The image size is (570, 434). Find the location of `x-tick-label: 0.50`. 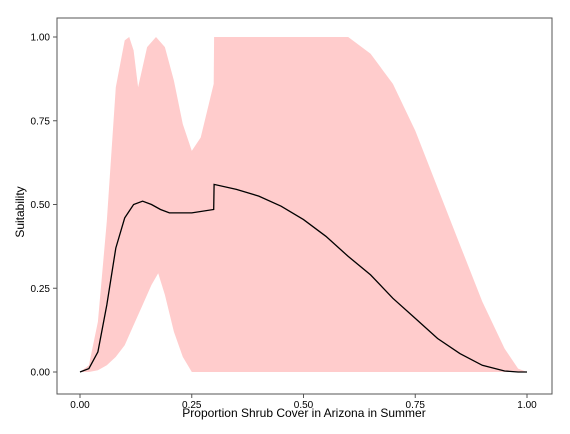

x-tick-label: 0.50 is located at coordinates (304, 405).